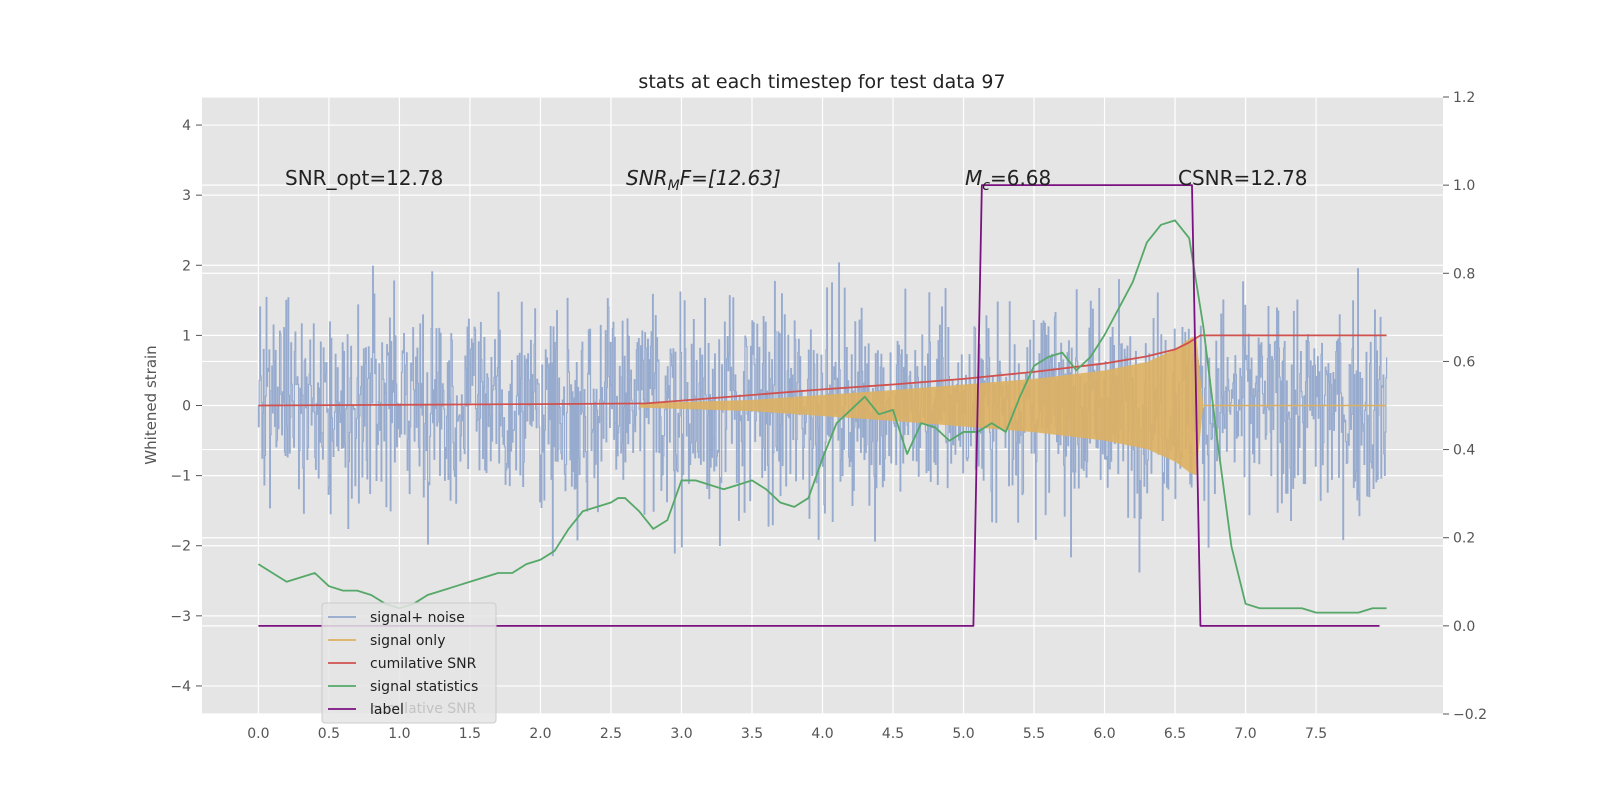 This screenshot has width=1600, height=800. What do you see at coordinates (186, 196) in the screenshot?
I see `y-tick-label: 3` at bounding box center [186, 196].